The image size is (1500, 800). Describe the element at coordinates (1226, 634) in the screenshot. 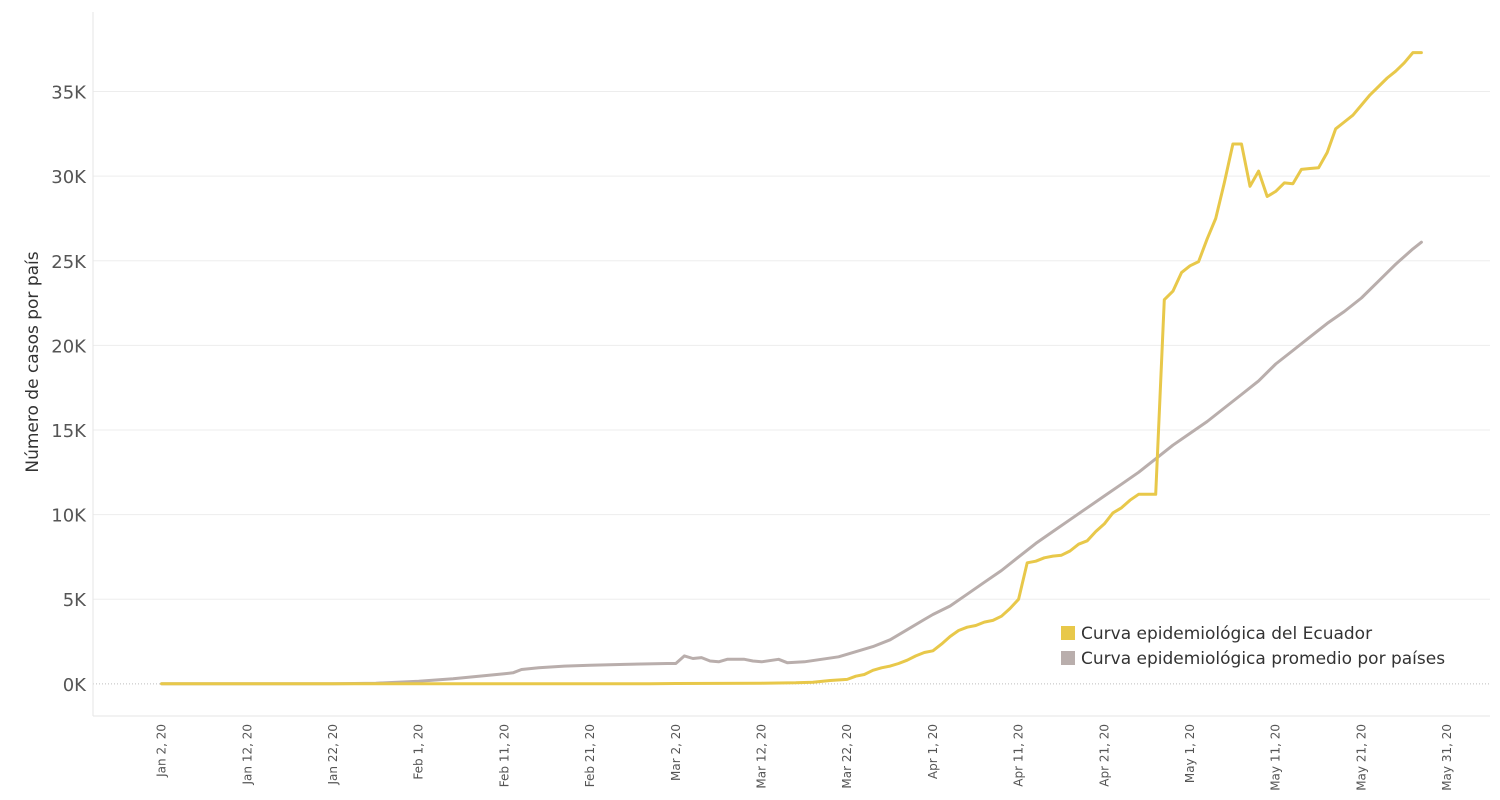

I see `legend-label-0: Curva epidemiológica del Ecuador` at that location.